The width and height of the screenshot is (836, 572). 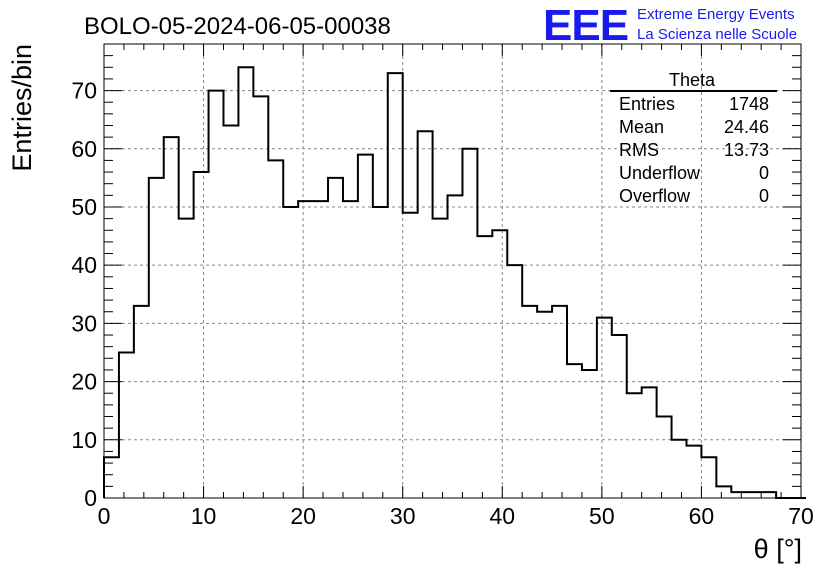 What do you see at coordinates (84, 265) in the screenshot?
I see `y-tick-label: 40` at bounding box center [84, 265].